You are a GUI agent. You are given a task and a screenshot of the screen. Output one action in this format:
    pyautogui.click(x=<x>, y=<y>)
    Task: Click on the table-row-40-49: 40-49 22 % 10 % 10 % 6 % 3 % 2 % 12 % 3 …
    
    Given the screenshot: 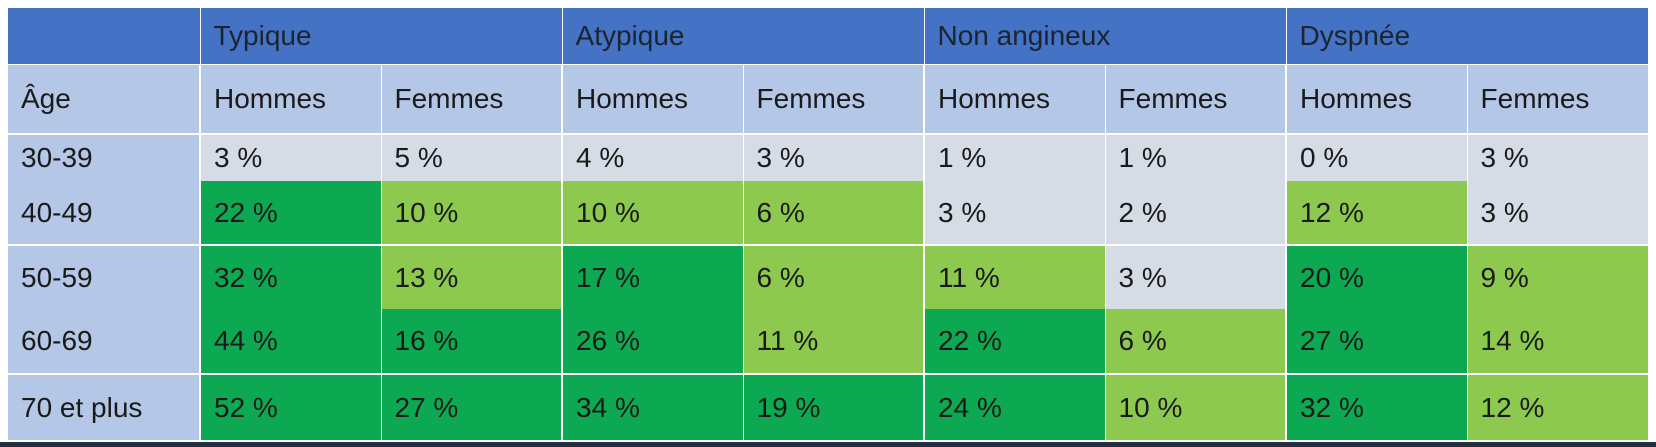 What is the action you would take?
    pyautogui.click(x=828, y=213)
    